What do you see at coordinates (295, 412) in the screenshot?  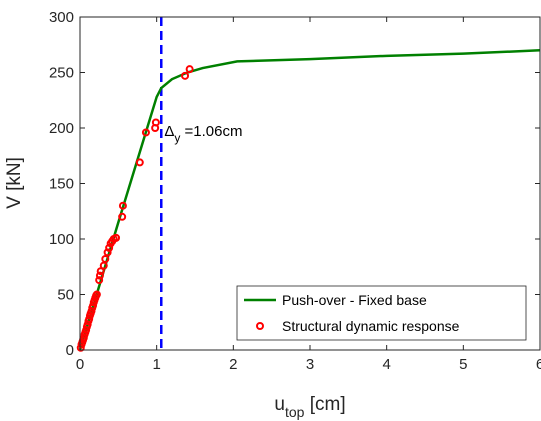 I see `x-axis-title-sub: top` at bounding box center [295, 412].